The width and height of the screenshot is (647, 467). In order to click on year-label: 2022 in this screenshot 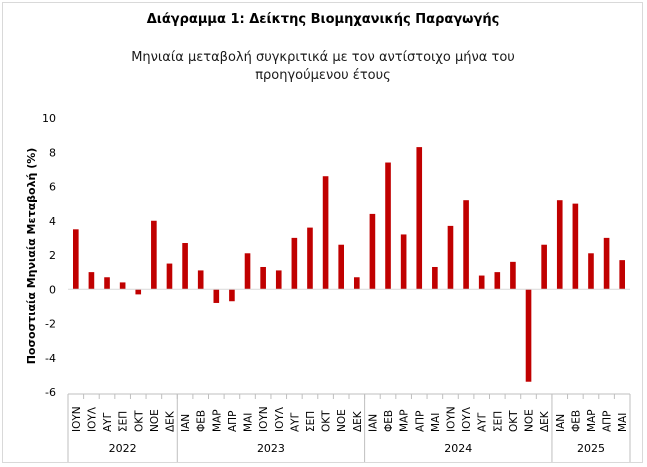, I will do `click(123, 448)`.